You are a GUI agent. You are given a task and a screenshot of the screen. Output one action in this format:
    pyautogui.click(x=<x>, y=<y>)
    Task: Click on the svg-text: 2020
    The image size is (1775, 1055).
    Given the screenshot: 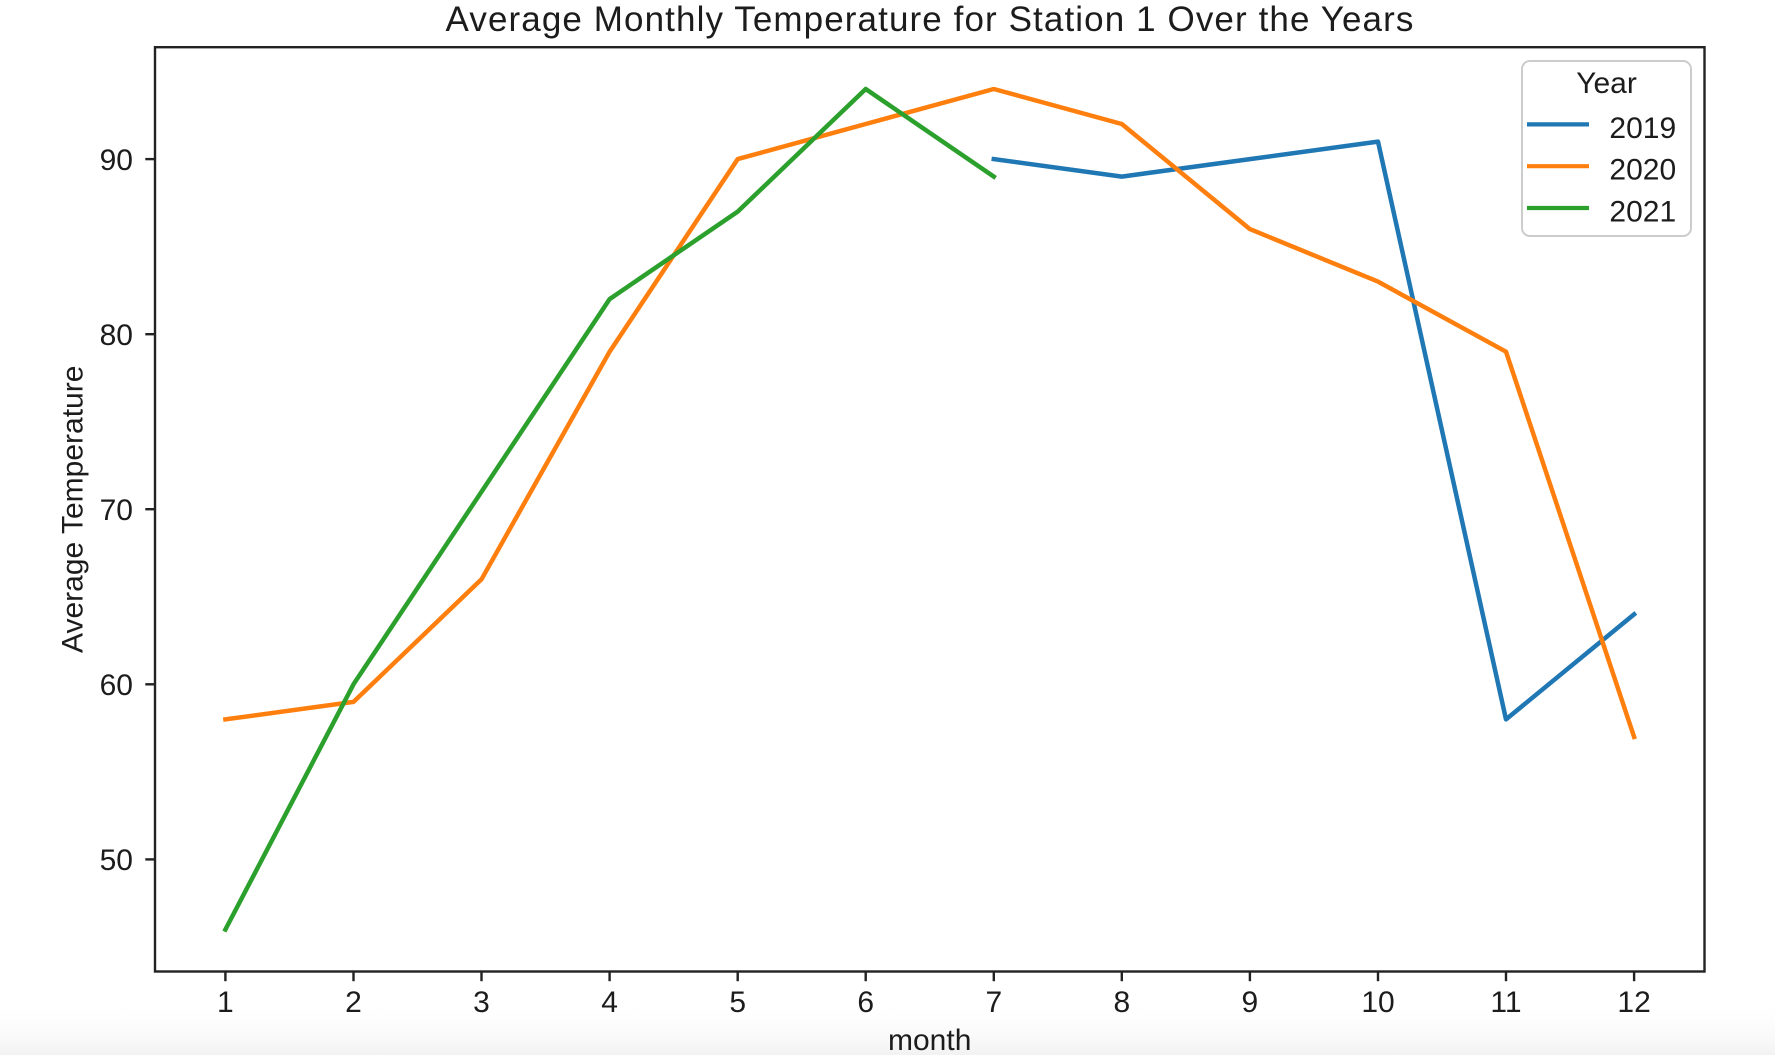 What is the action you would take?
    pyautogui.click(x=1642, y=170)
    